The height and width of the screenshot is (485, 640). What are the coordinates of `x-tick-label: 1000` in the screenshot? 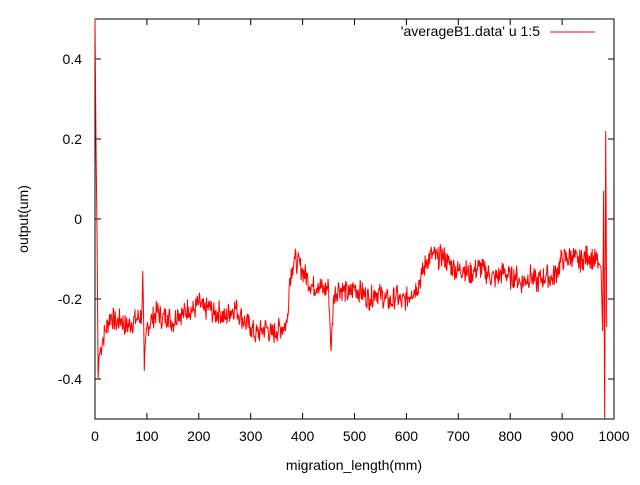 It's located at (613, 436).